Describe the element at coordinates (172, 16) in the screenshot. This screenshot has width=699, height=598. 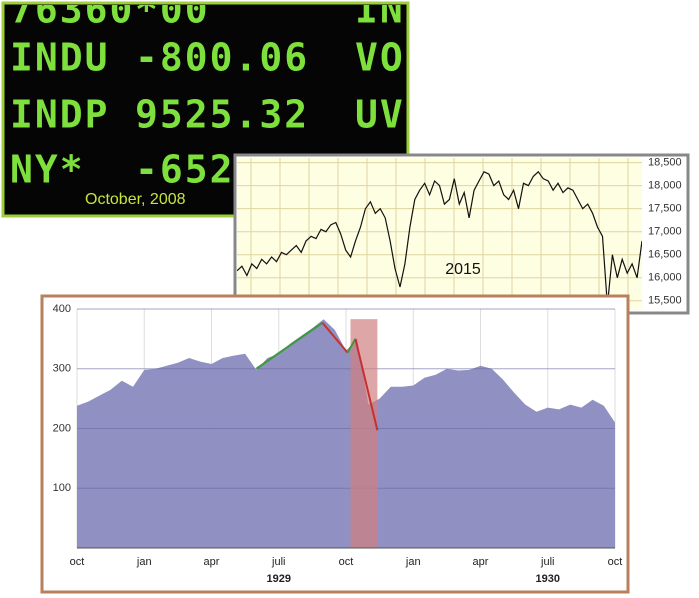
I see `ticker-cell: *00` at that location.